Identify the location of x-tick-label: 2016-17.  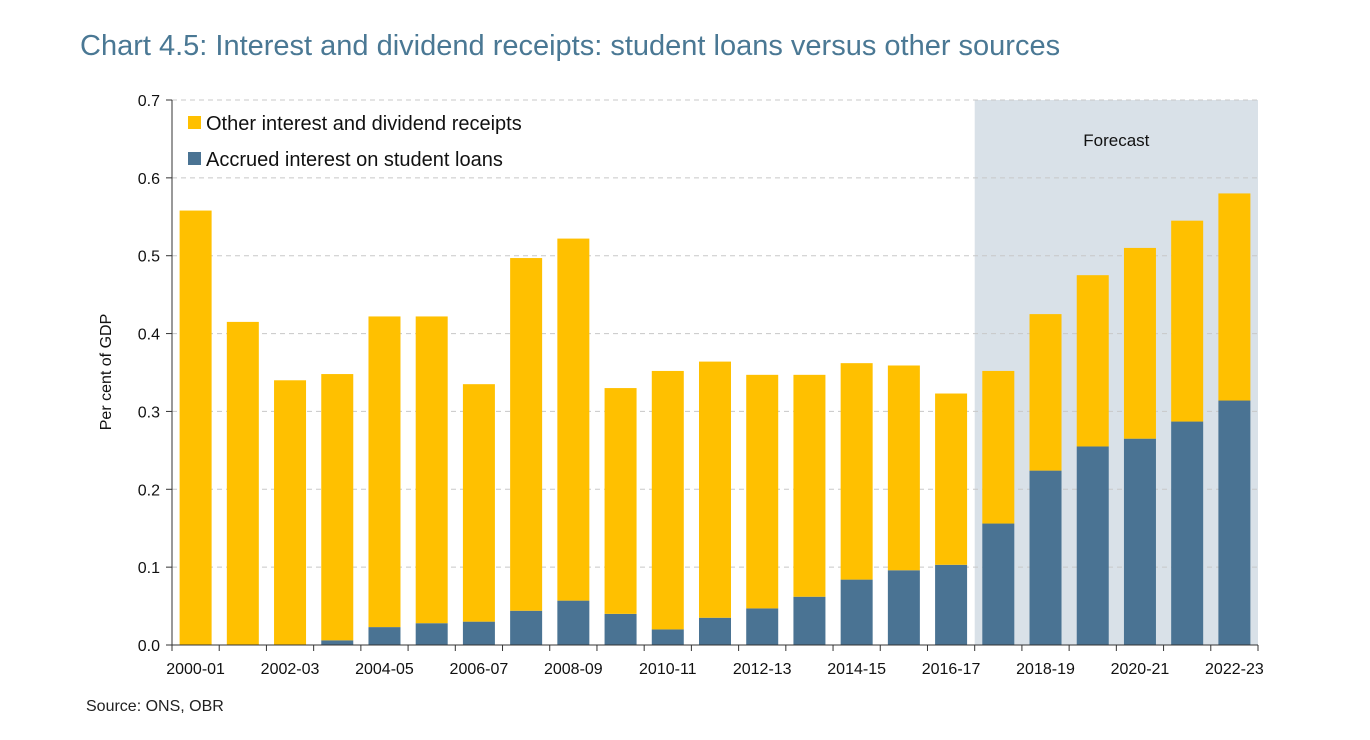
(951, 669).